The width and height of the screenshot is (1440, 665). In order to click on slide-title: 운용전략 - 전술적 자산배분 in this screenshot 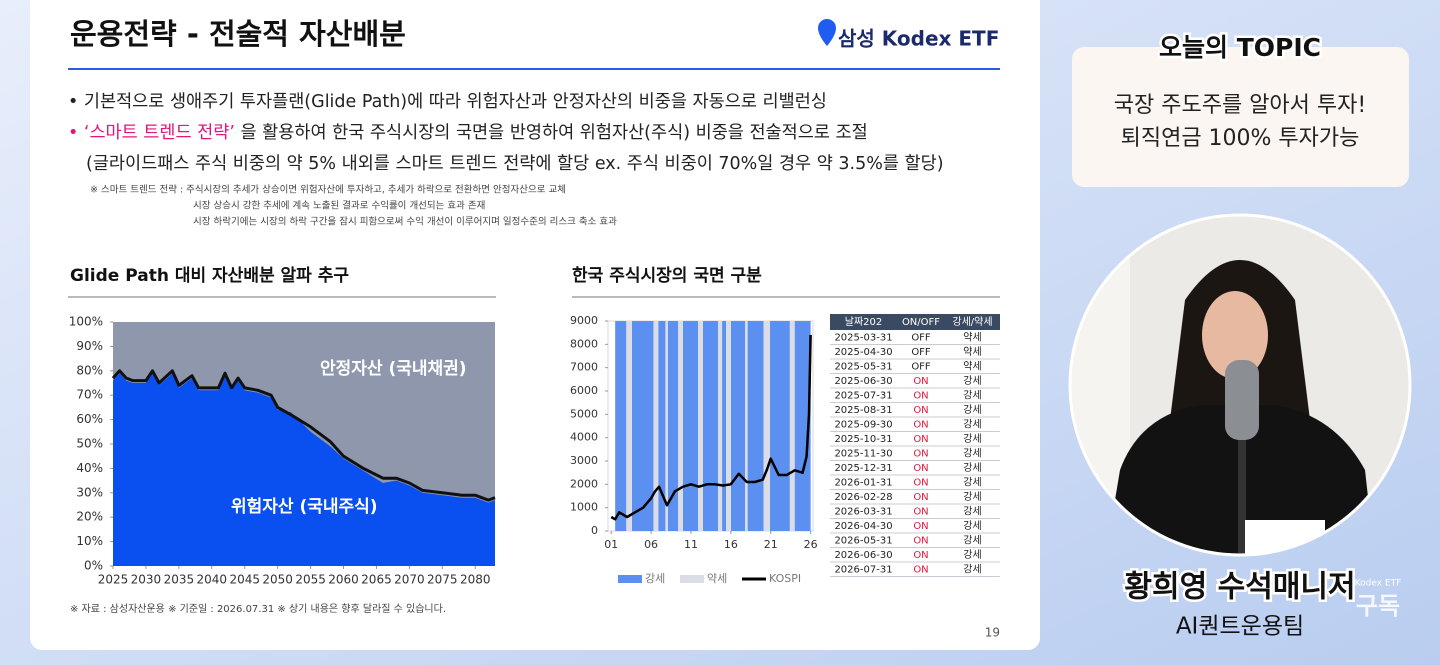, I will do `click(238, 34)`.